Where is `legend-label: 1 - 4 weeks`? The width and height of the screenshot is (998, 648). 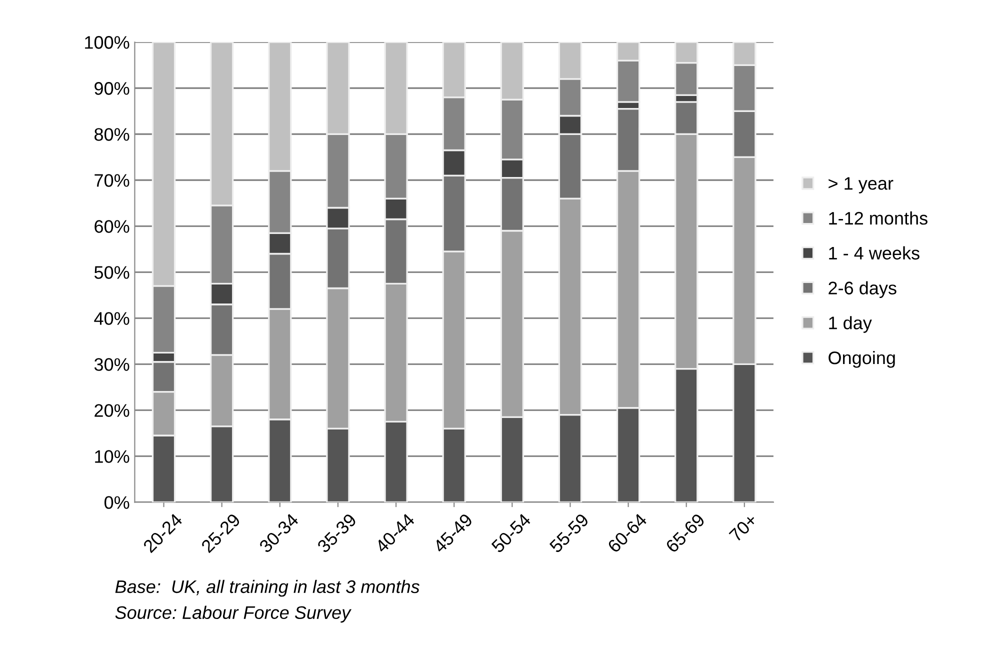
legend-label: 1 - 4 weeks is located at coordinates (874, 253).